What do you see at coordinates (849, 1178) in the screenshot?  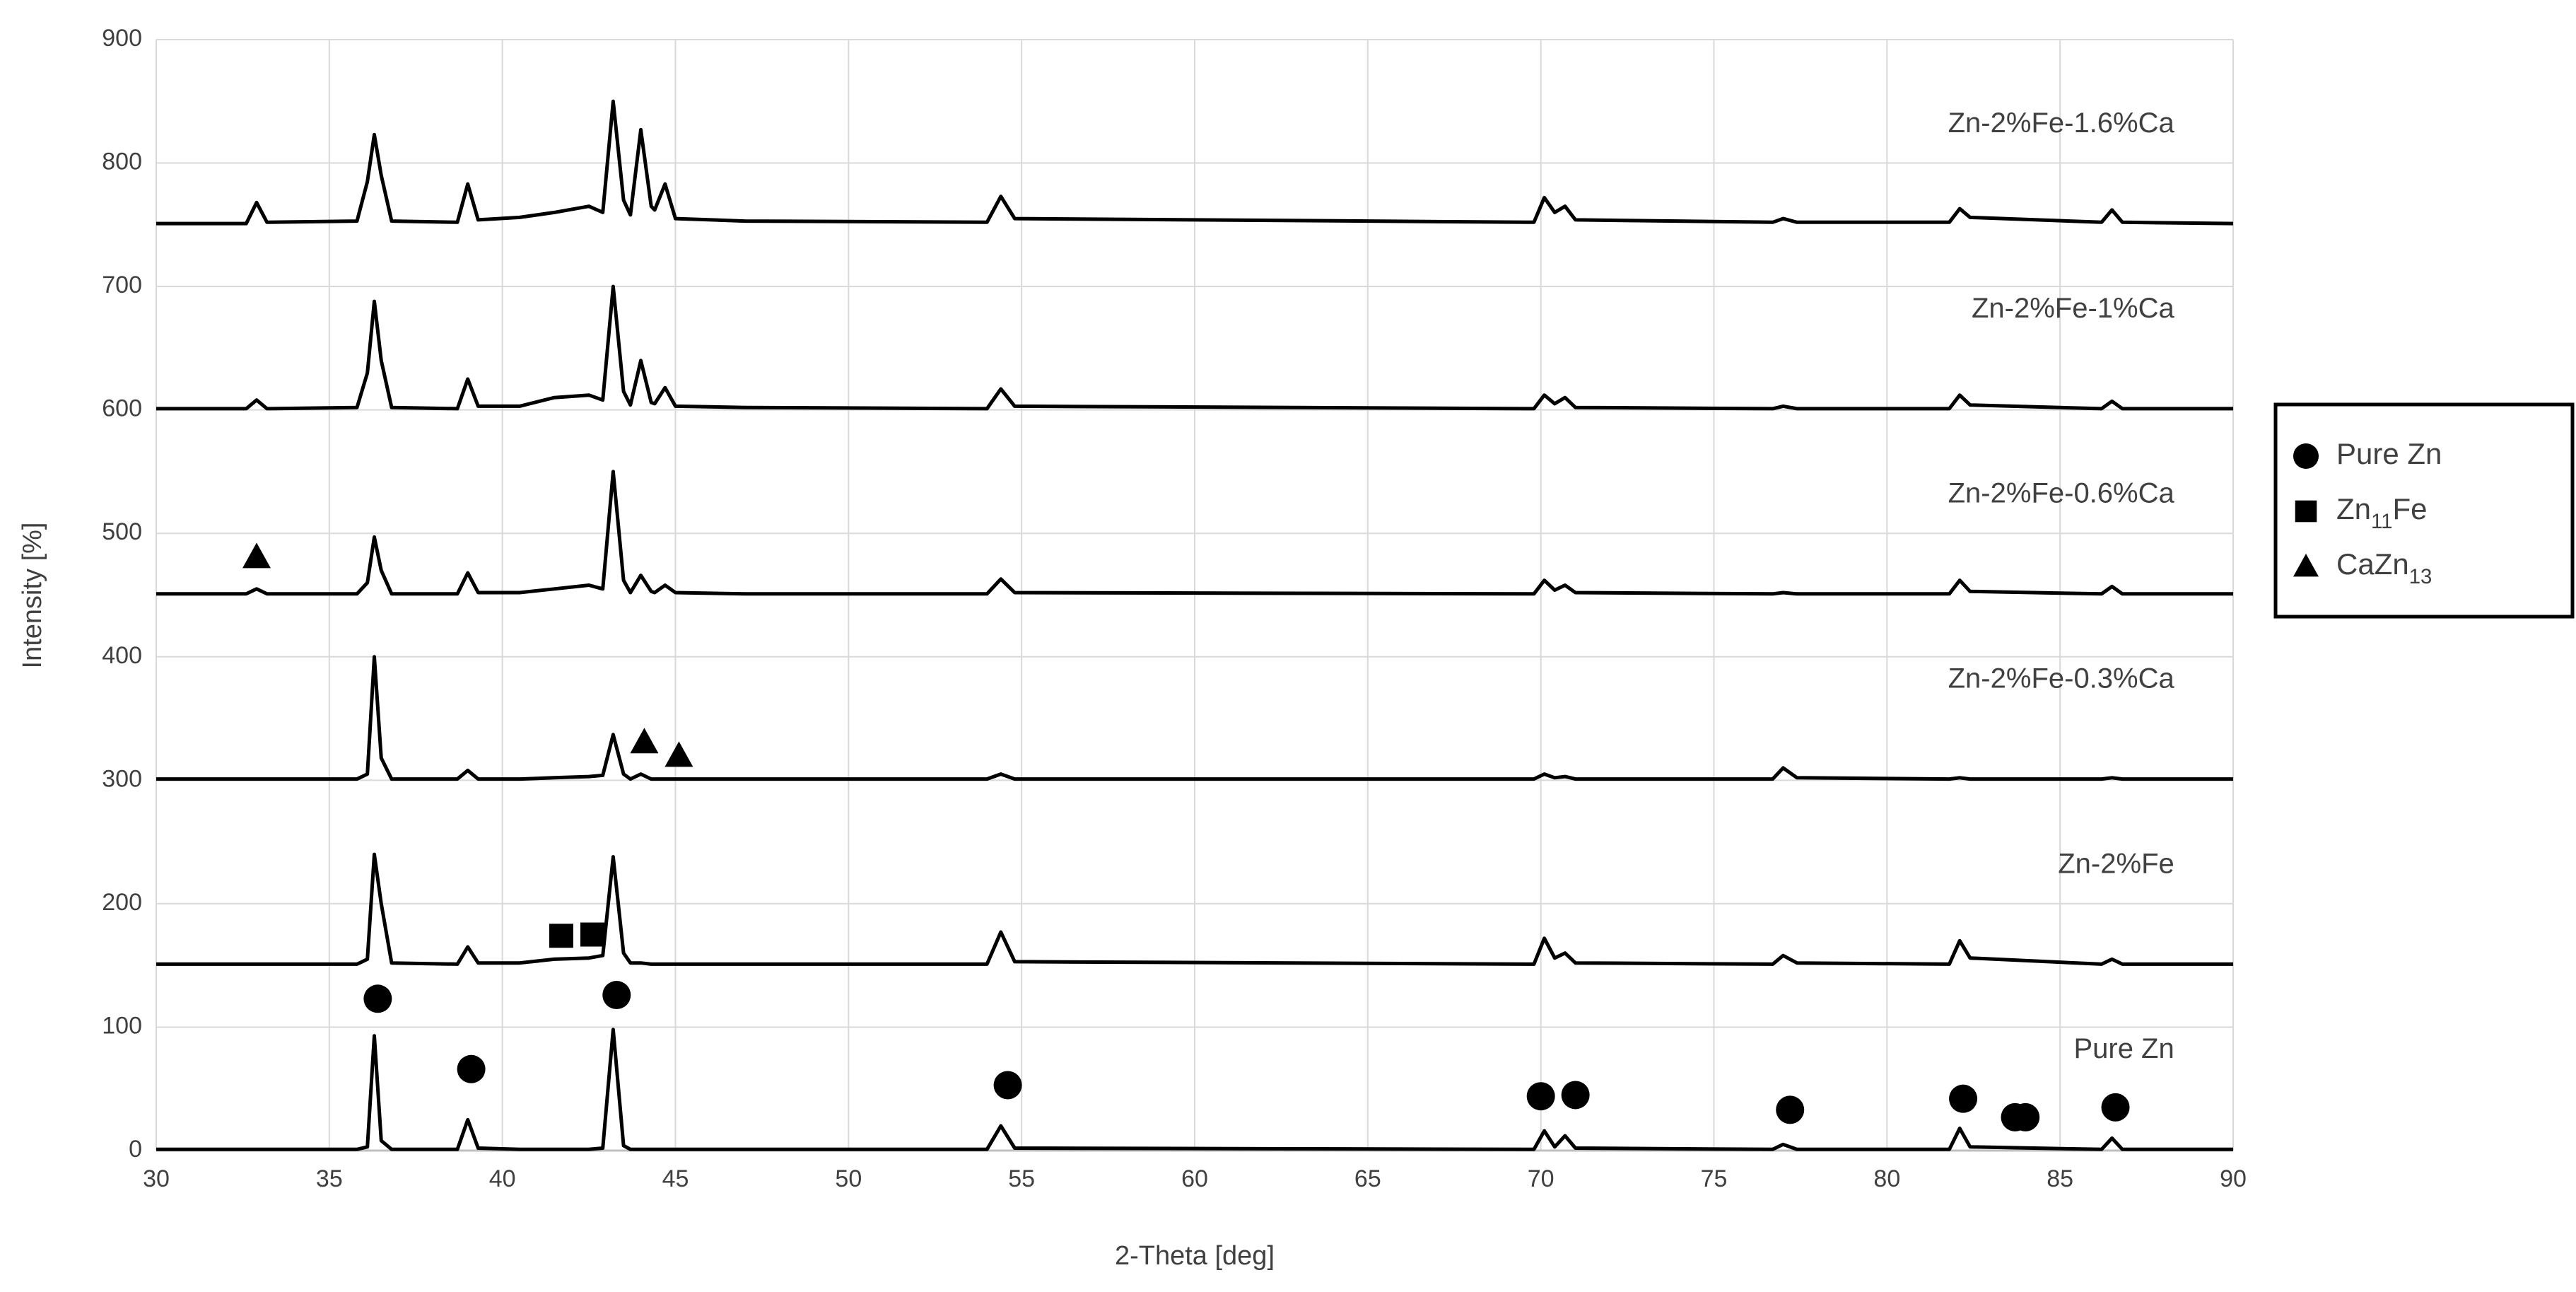 I see `x-tick-label: 50` at bounding box center [849, 1178].